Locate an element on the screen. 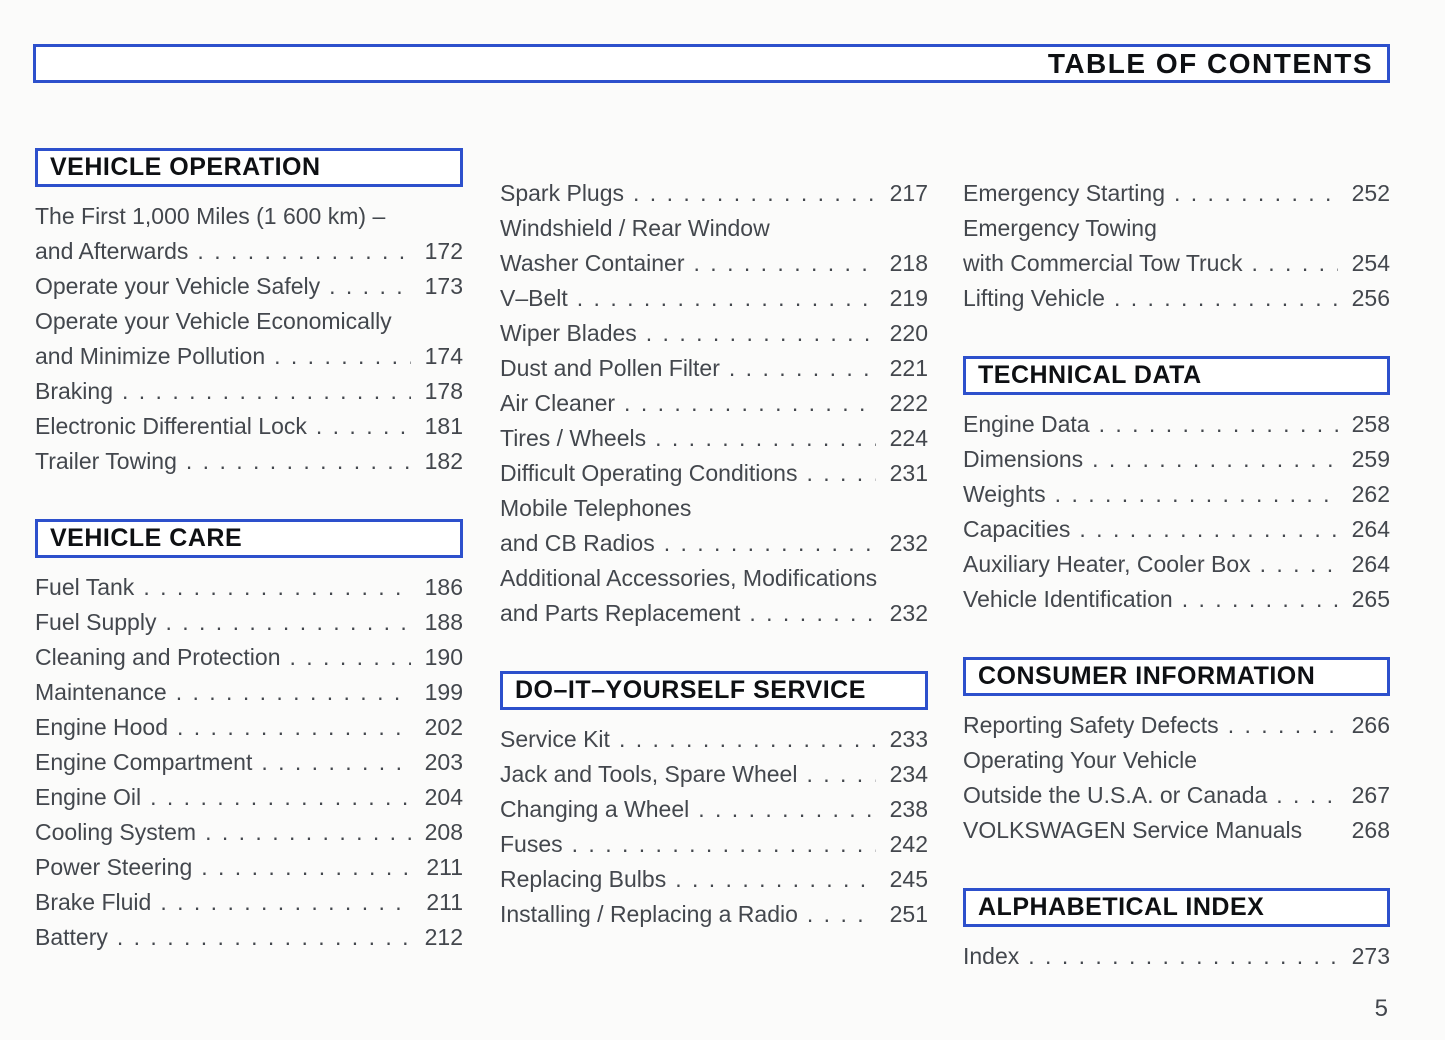 The image size is (1445, 1040). toc-entry-page: 178 is located at coordinates (443, 391).